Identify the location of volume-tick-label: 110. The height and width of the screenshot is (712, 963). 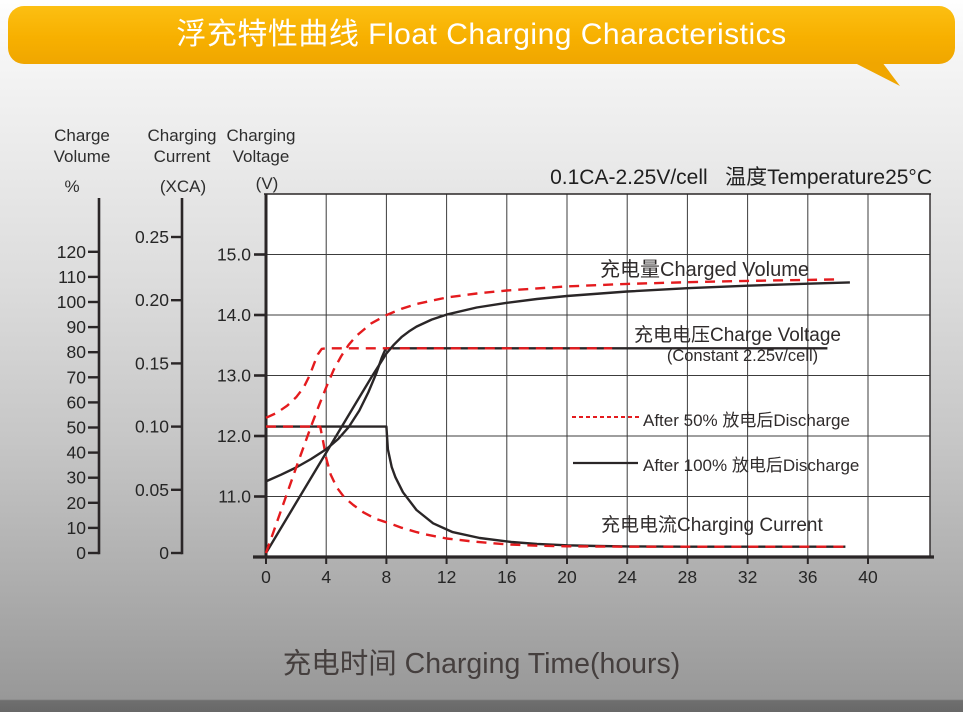
(72, 277).